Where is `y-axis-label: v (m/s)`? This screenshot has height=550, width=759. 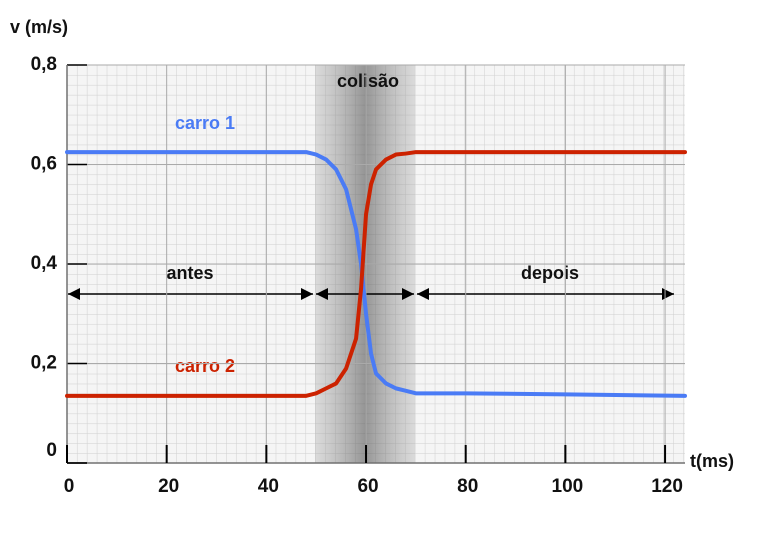 y-axis-label: v (m/s) is located at coordinates (39, 27).